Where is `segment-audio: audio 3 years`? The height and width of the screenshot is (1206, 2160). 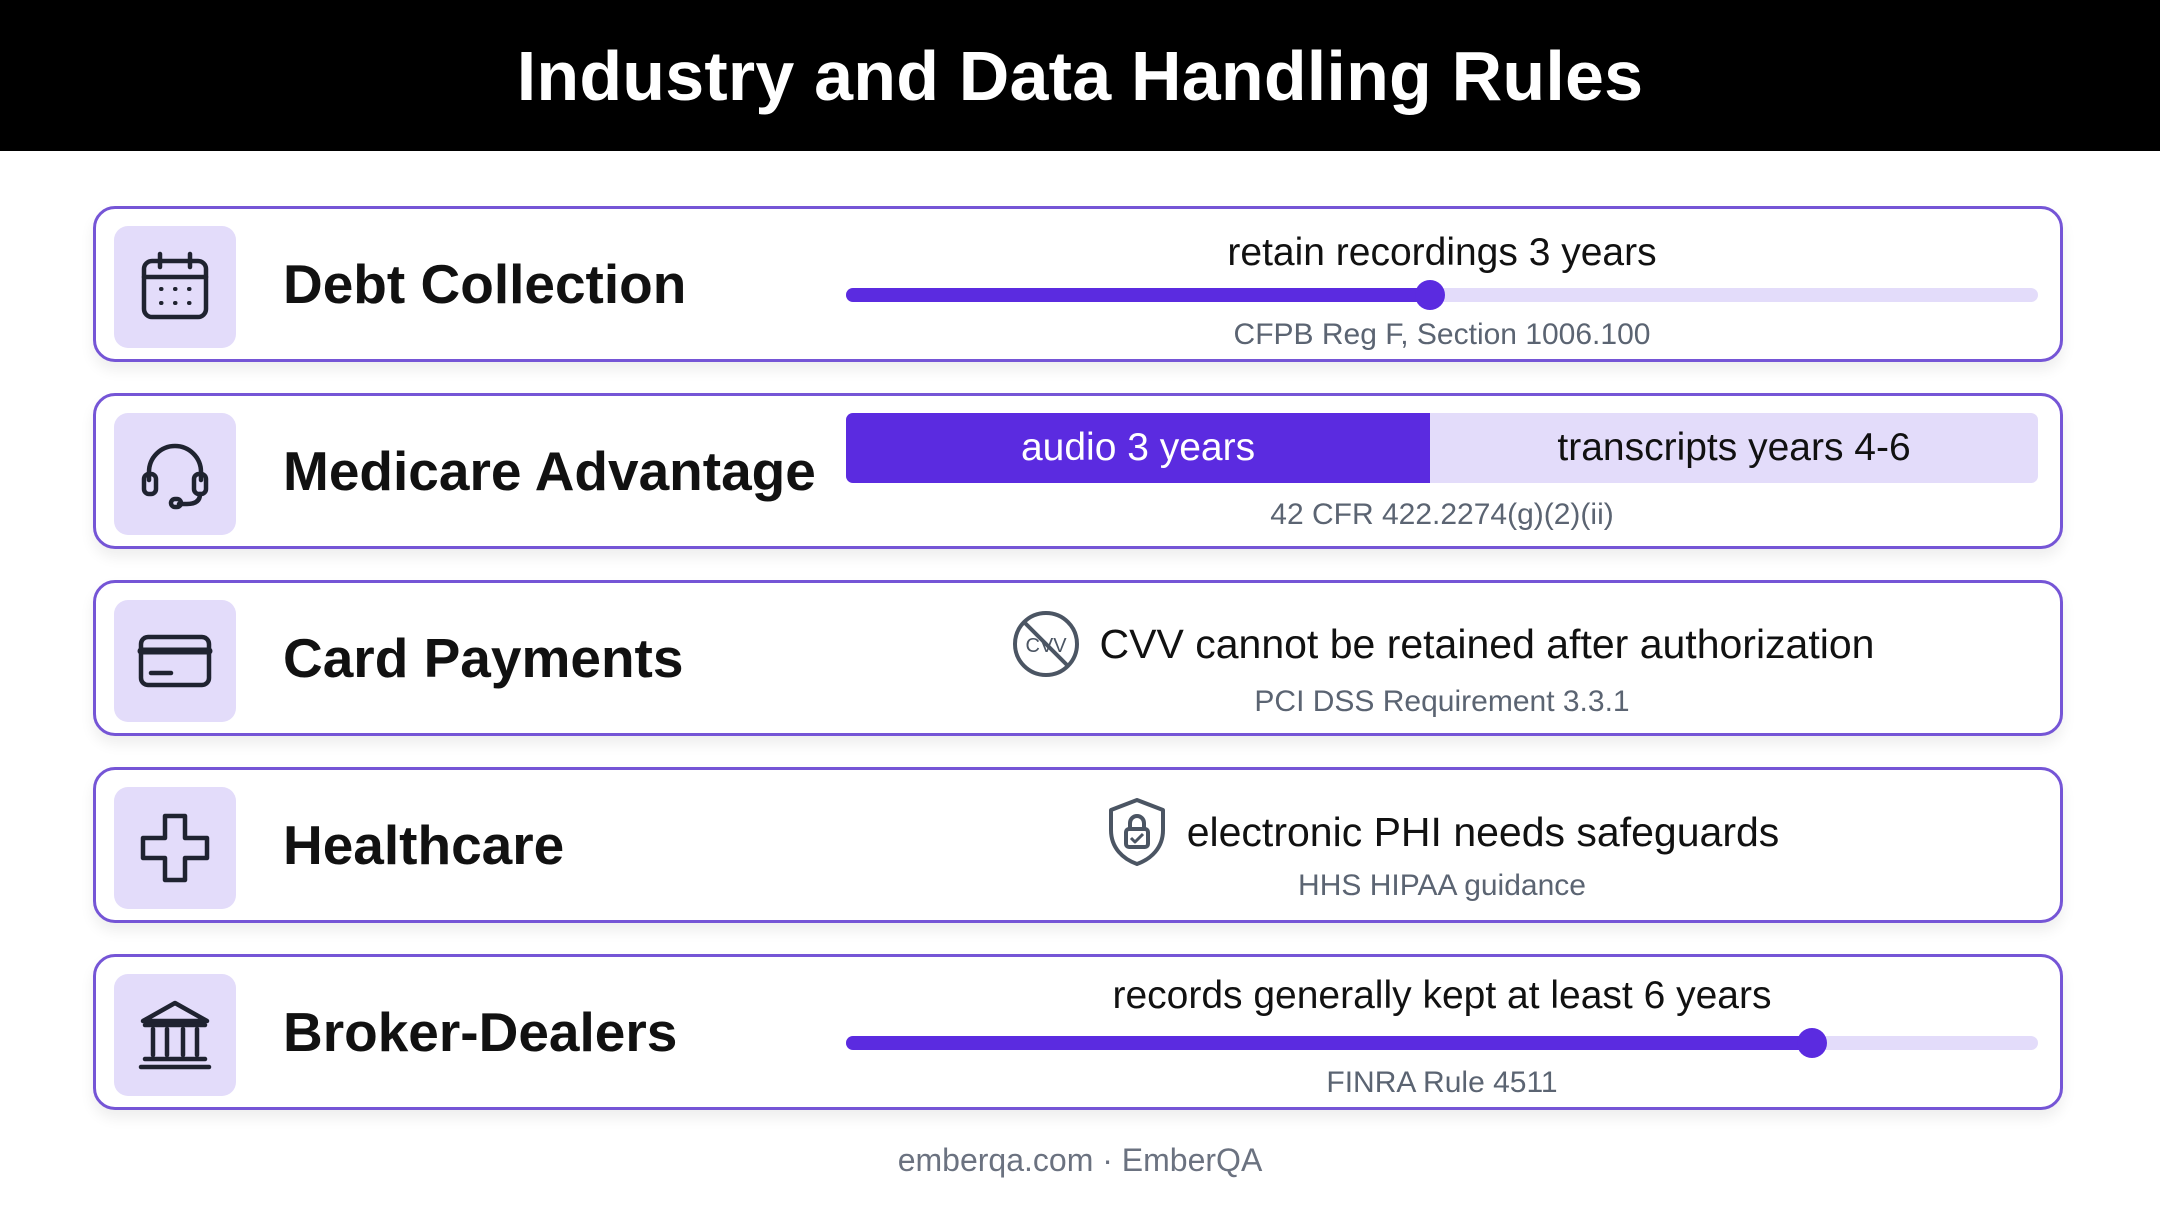 segment-audio: audio 3 years is located at coordinates (1138, 448).